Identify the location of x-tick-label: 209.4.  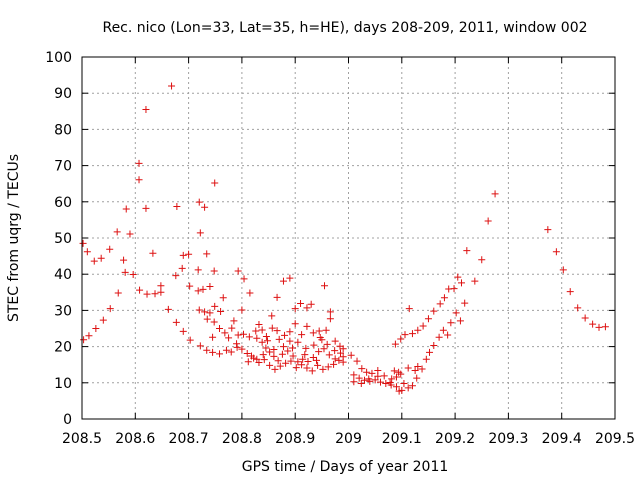
(562, 439).